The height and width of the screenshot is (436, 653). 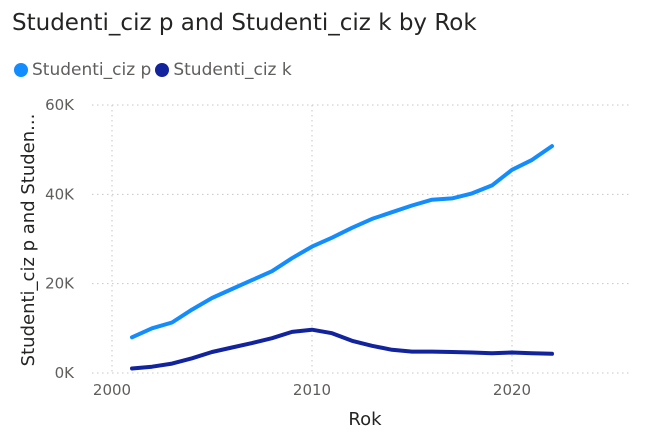 What do you see at coordinates (92, 70) in the screenshot?
I see `legend-label-series-1: Studenti_ciz p` at bounding box center [92, 70].